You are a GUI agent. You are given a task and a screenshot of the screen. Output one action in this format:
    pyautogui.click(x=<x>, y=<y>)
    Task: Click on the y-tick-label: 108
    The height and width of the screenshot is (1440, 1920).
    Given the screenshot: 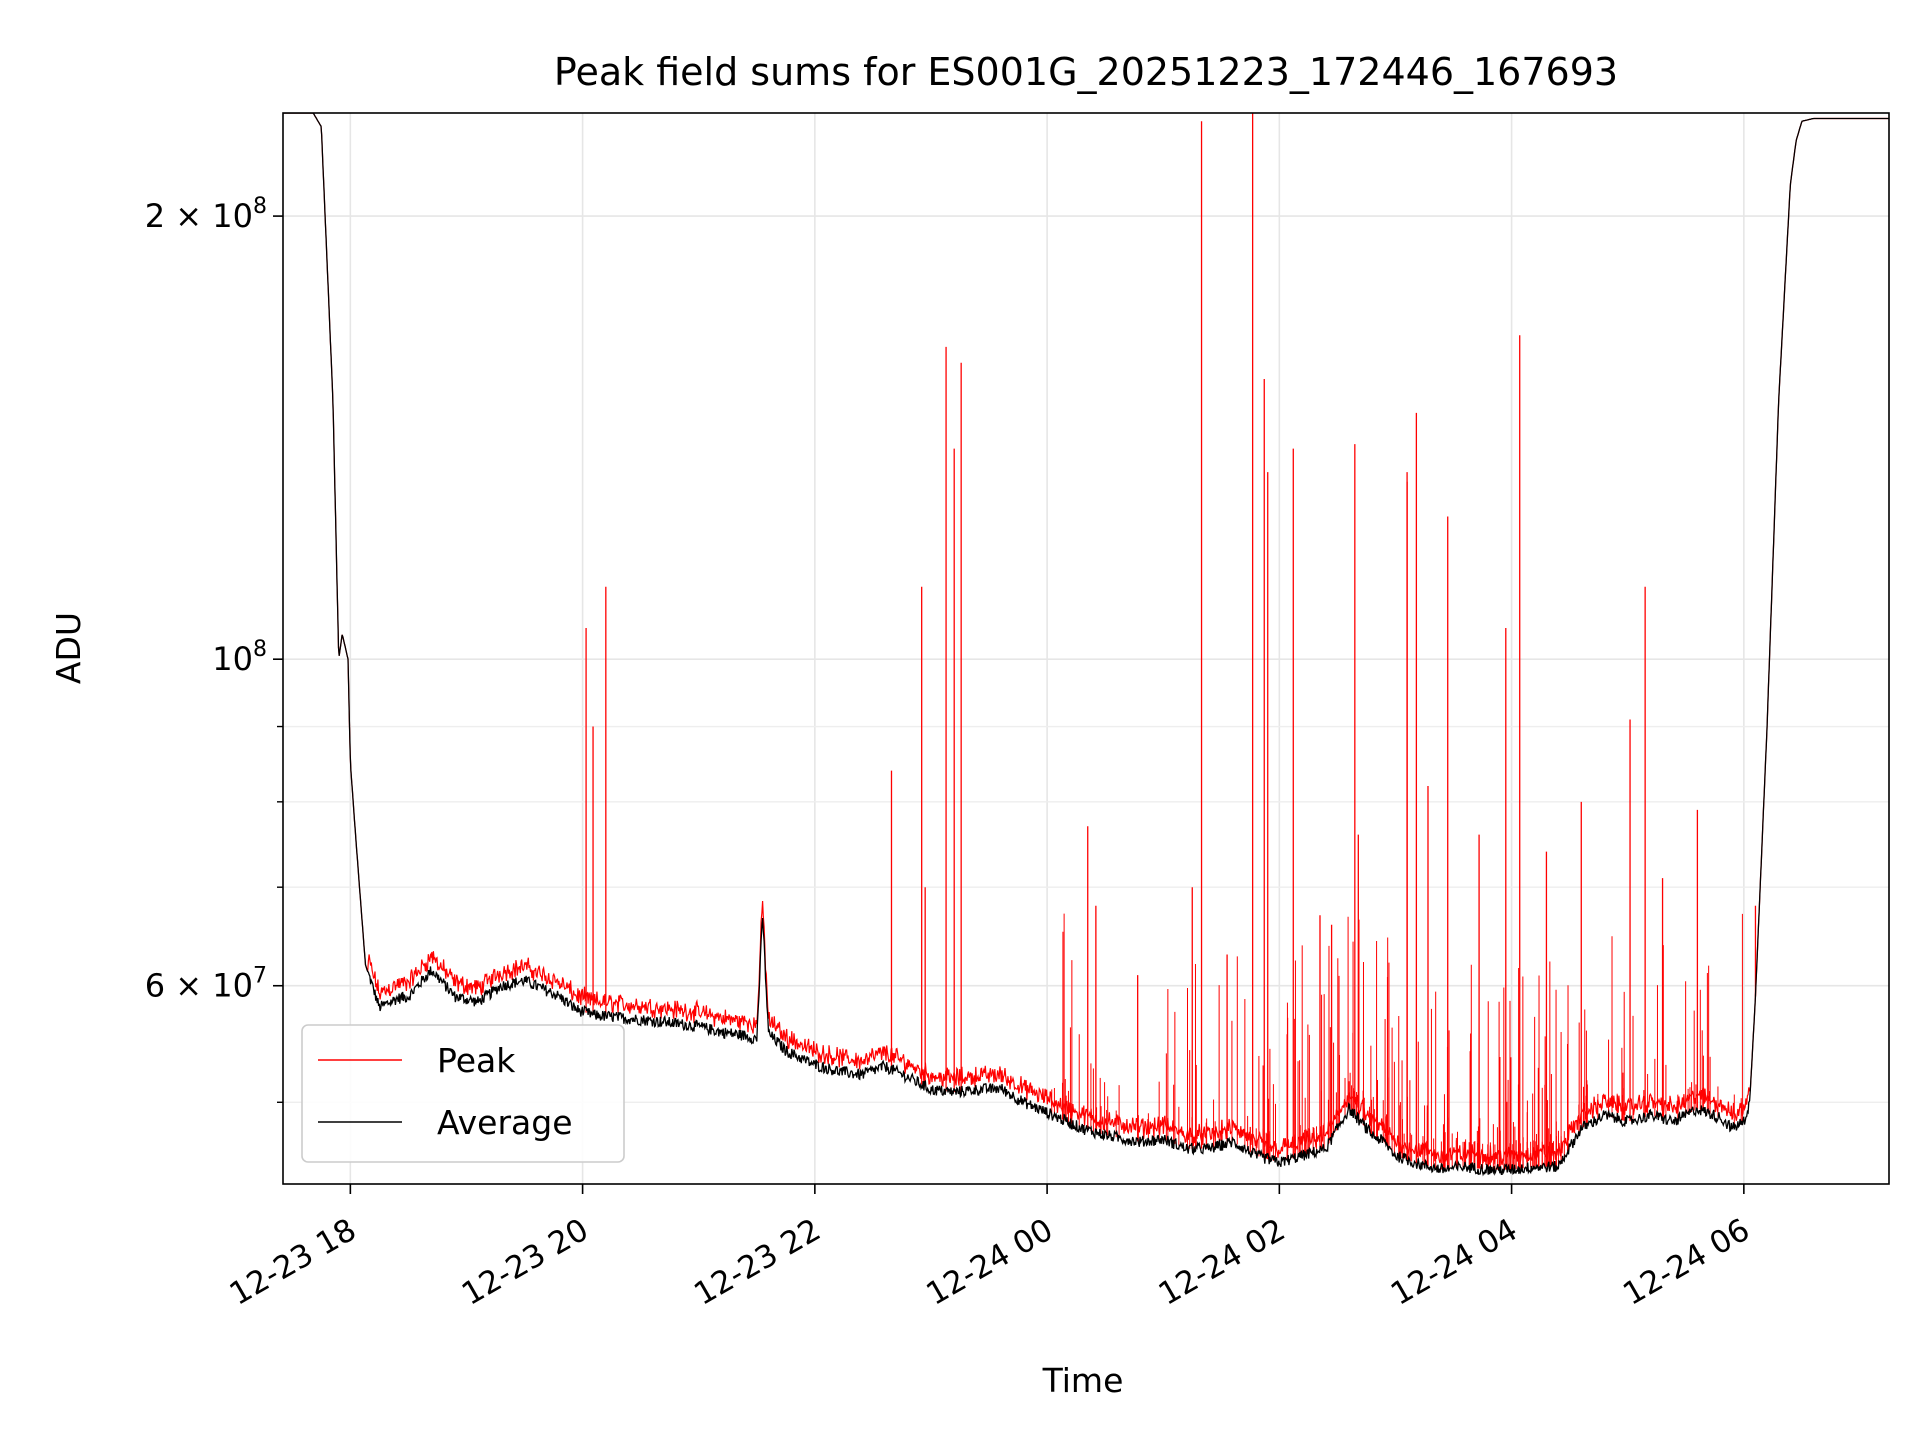 What is the action you would take?
    pyautogui.click(x=239, y=657)
    